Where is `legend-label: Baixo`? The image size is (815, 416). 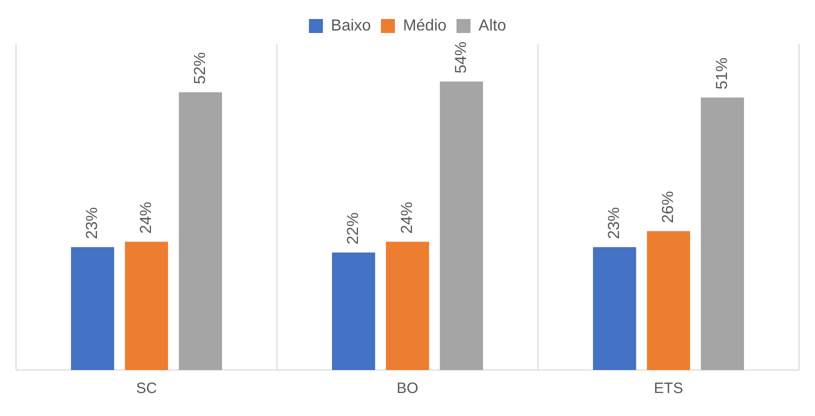
legend-label: Baixo is located at coordinates (351, 25).